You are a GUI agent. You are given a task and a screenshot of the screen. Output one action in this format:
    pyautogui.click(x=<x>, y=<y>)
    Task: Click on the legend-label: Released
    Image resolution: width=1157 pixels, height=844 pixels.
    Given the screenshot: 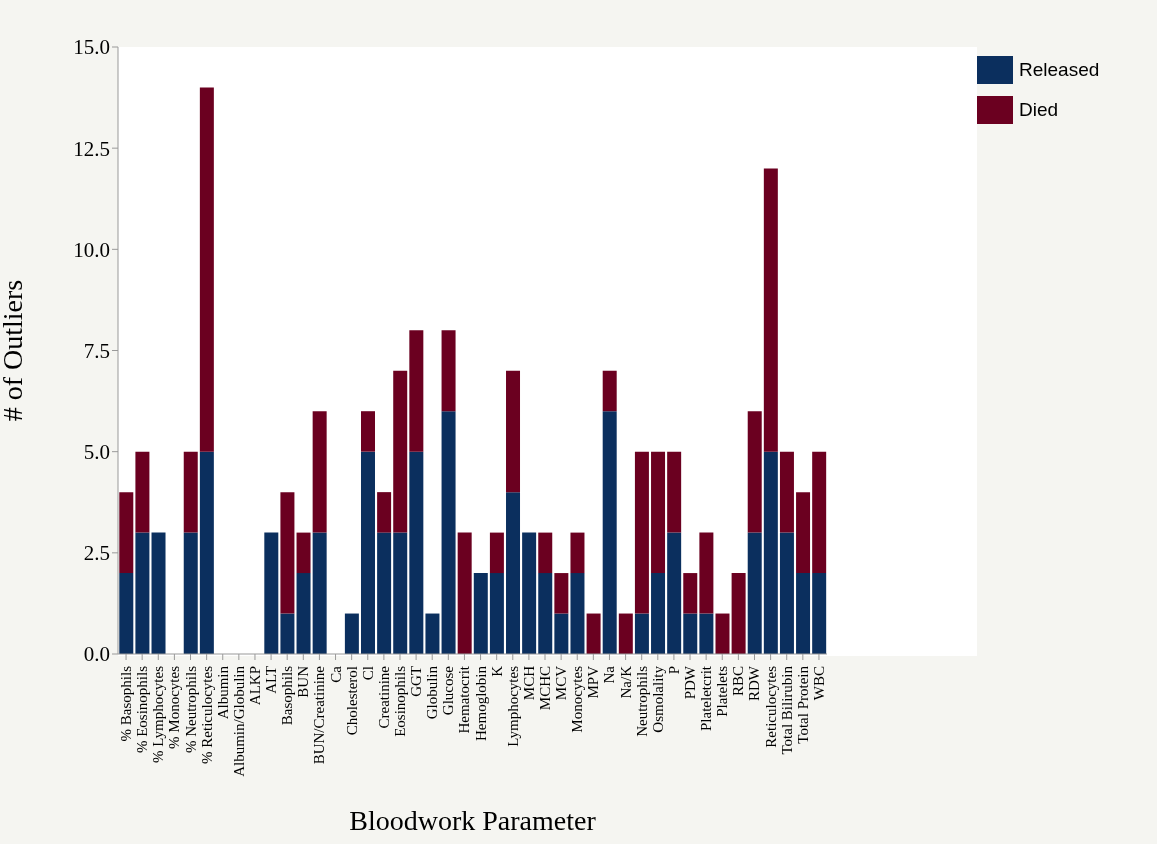 What is the action you would take?
    pyautogui.click(x=1059, y=70)
    